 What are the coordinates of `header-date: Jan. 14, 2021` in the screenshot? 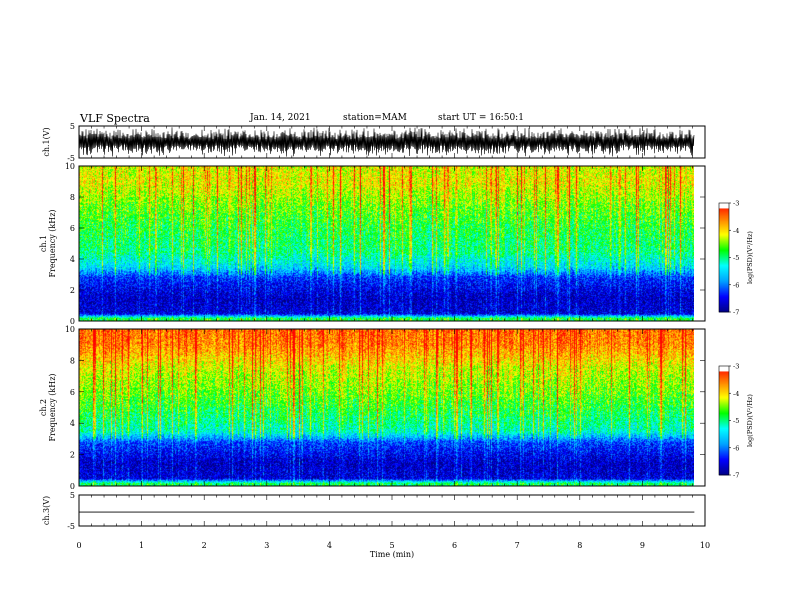 It's located at (280, 118).